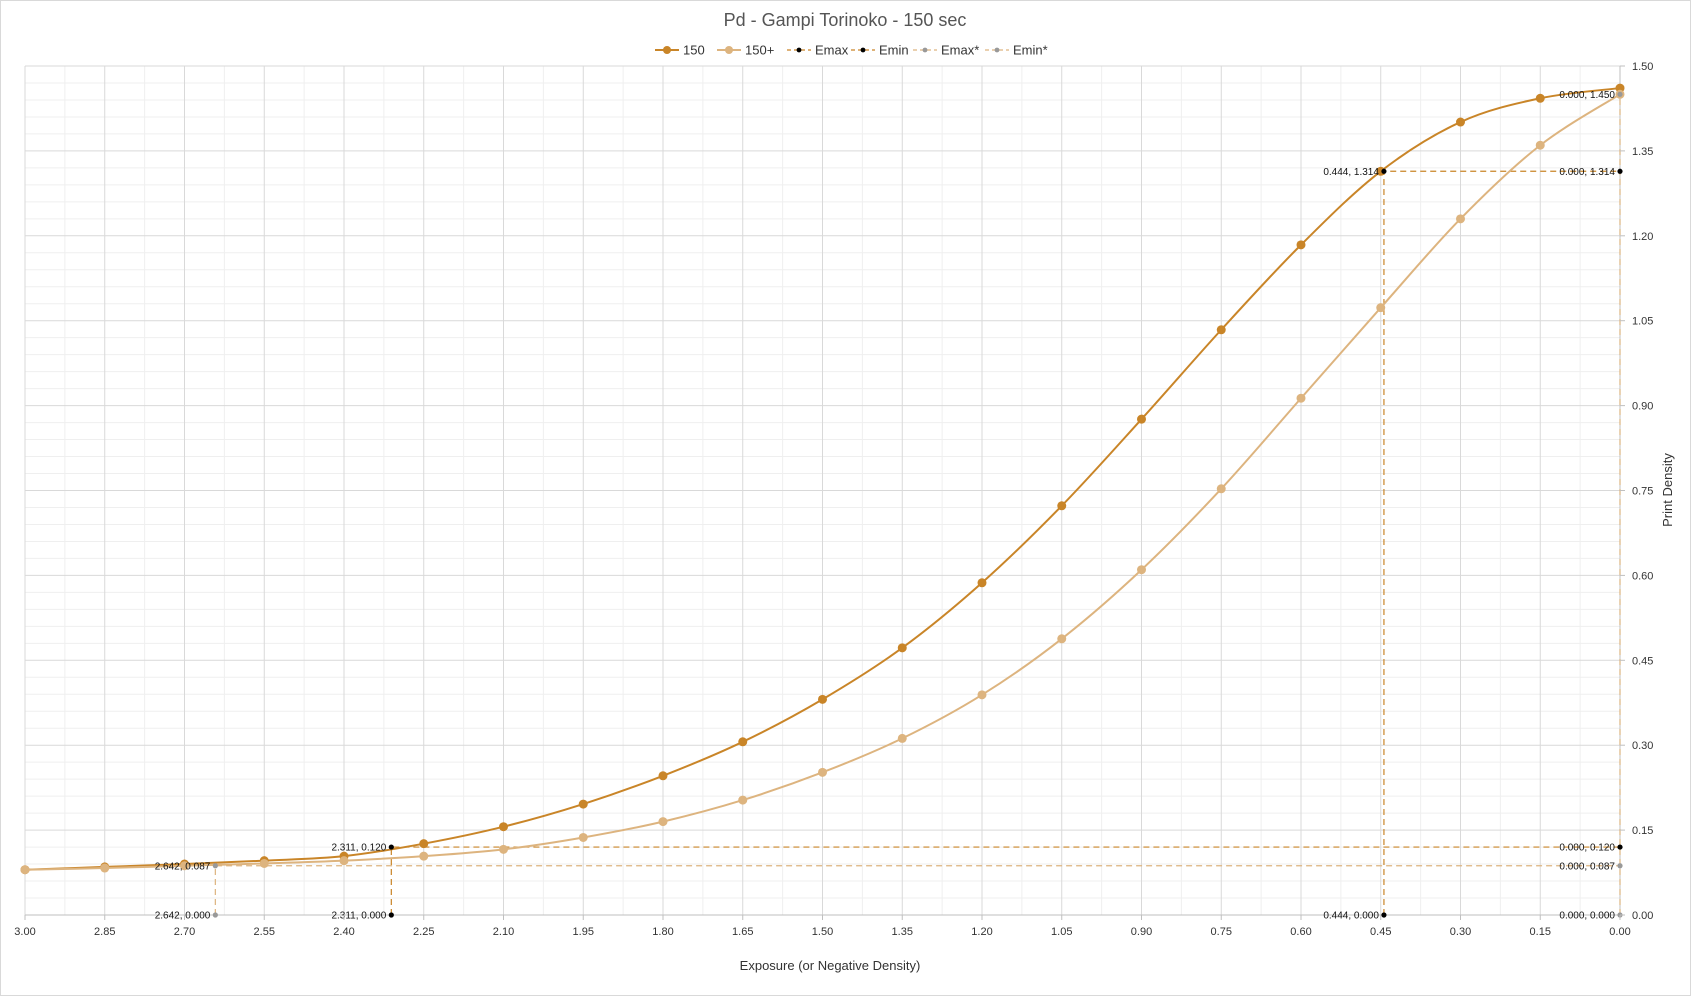 The width and height of the screenshot is (1691, 996). I want to click on x-tick-label: 3.00, so click(24, 932).